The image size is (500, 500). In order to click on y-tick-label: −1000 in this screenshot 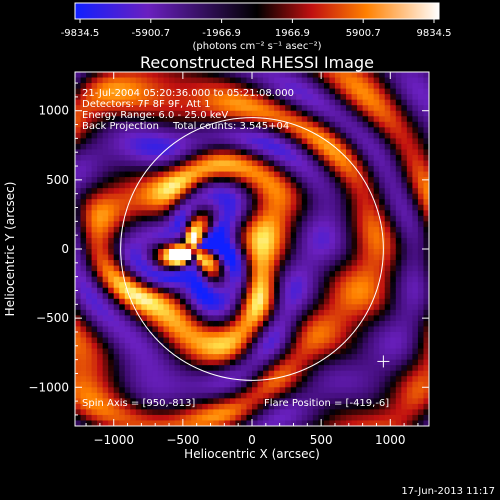, I will do `click(48, 387)`.